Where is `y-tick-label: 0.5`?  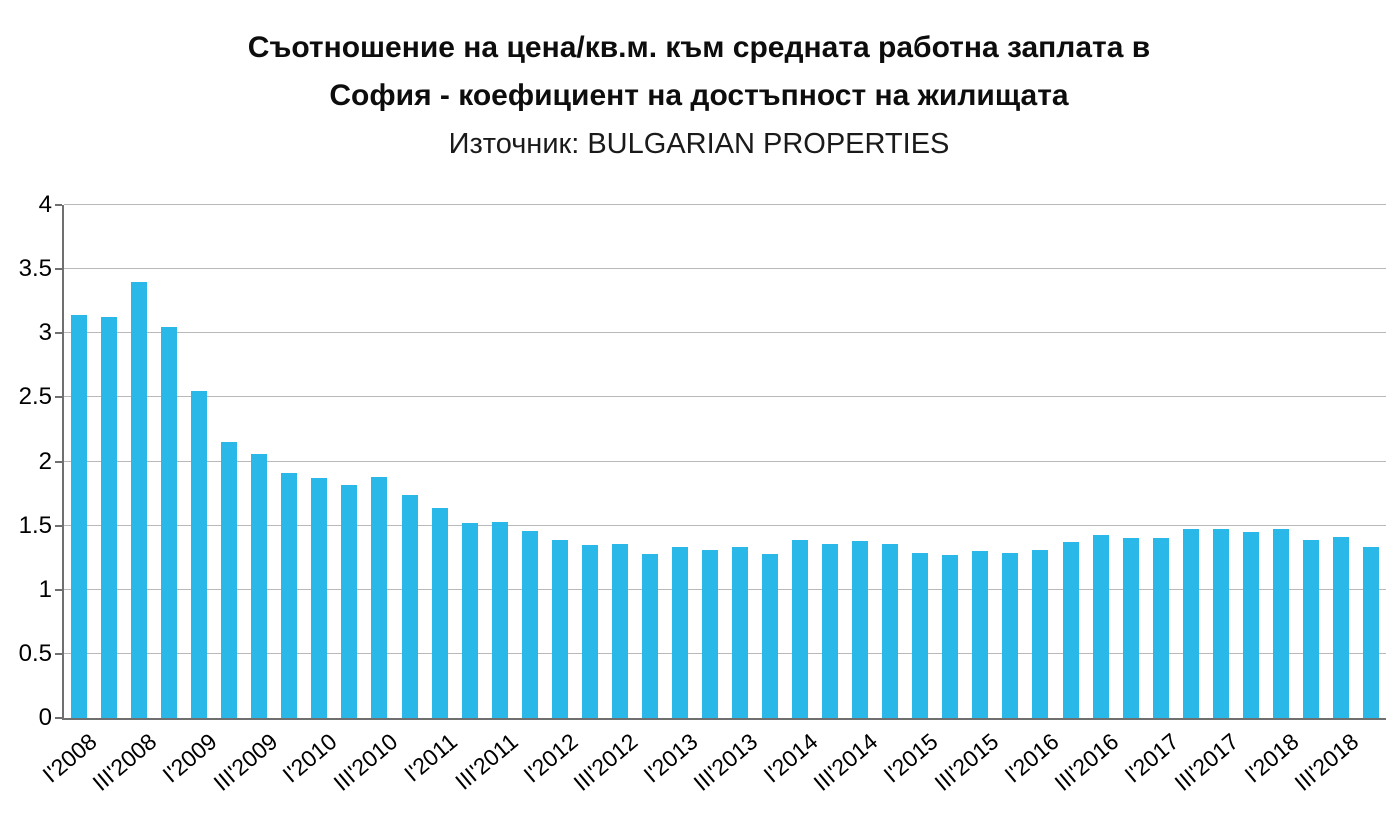 y-tick-label: 0.5 is located at coordinates (35, 653).